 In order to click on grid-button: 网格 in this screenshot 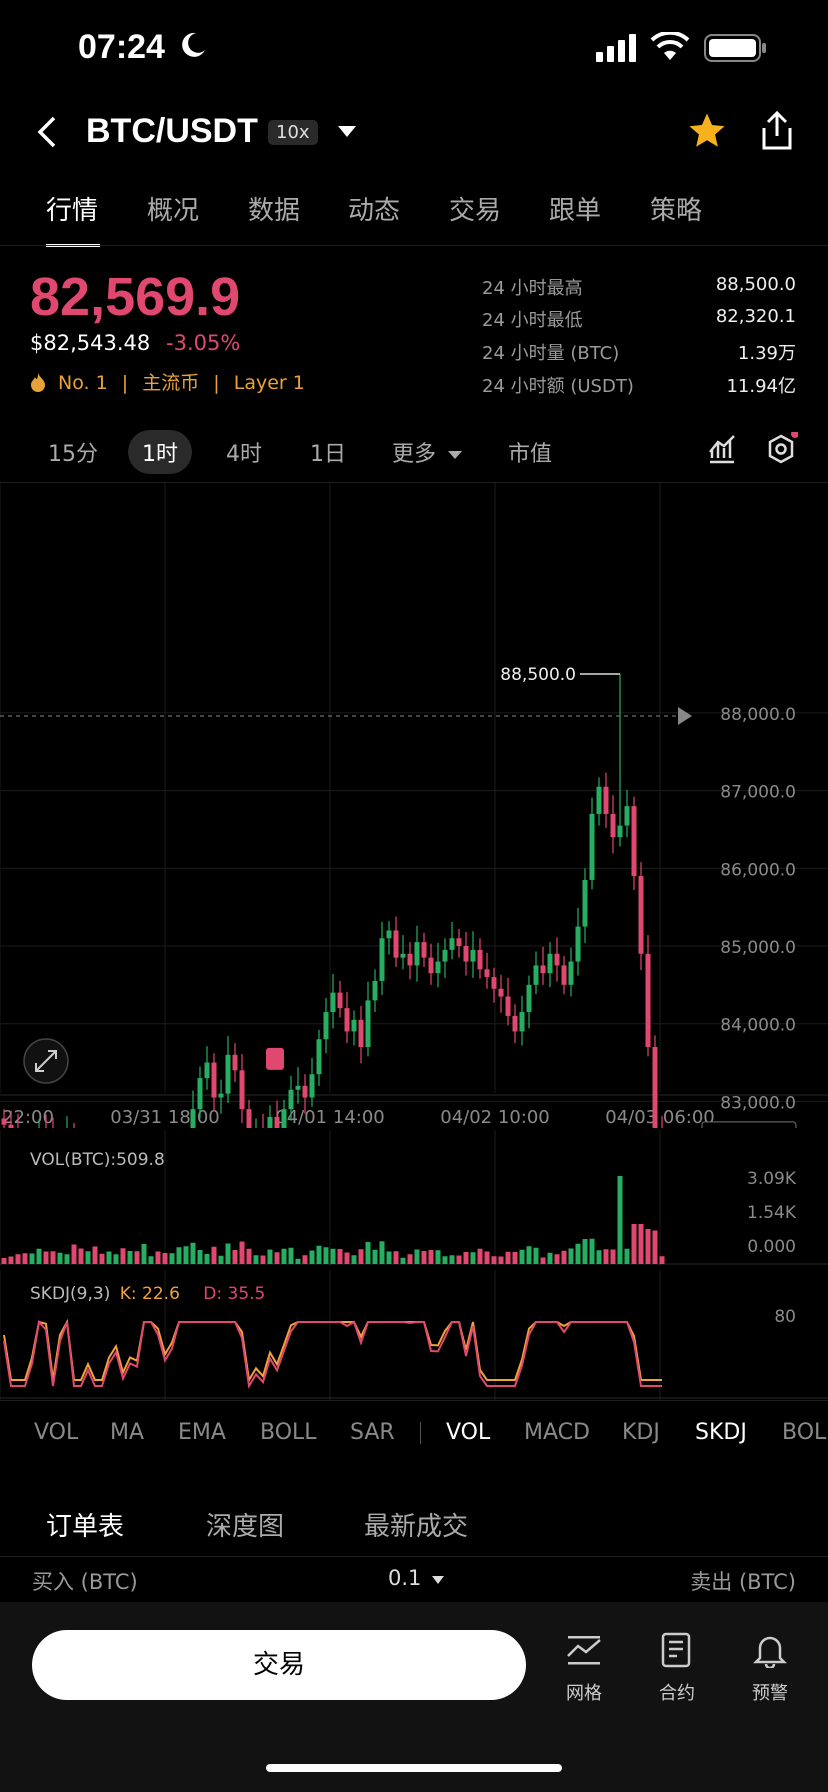, I will do `click(584, 1668)`.